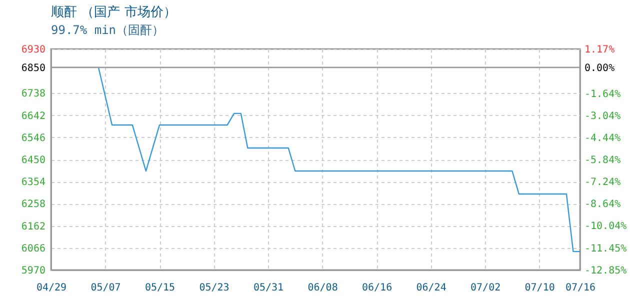 This screenshot has height=300, width=630. What do you see at coordinates (107, 30) in the screenshot?
I see `chart-subtitle: 99.7% min（固酐）` at bounding box center [107, 30].